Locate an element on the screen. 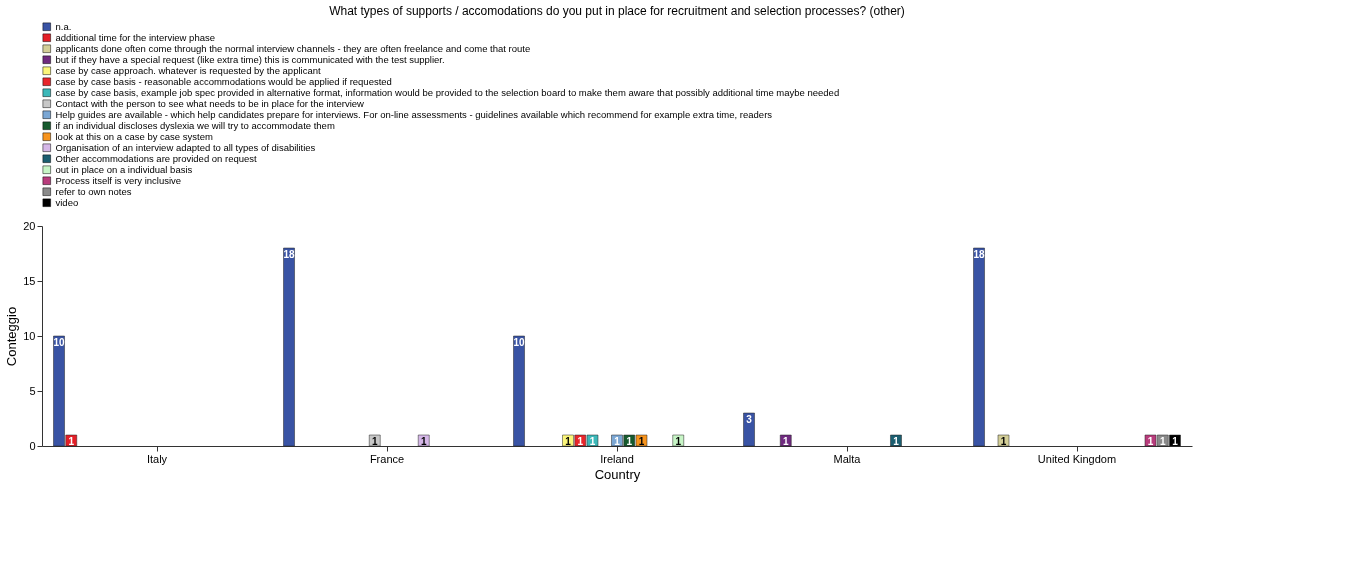 Image resolution: width=1345 pixels, height=583 pixels. legend-label: Contact with the person to see what needs to be in place for the interview is located at coordinates (210, 103).